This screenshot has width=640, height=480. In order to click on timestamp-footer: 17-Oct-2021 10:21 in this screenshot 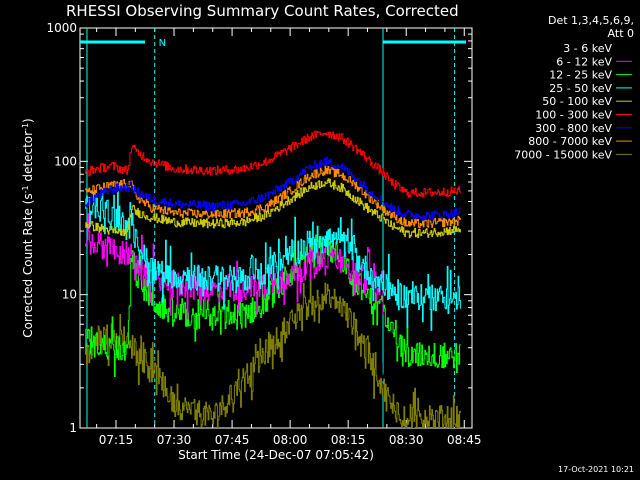, I will do `click(596, 469)`.